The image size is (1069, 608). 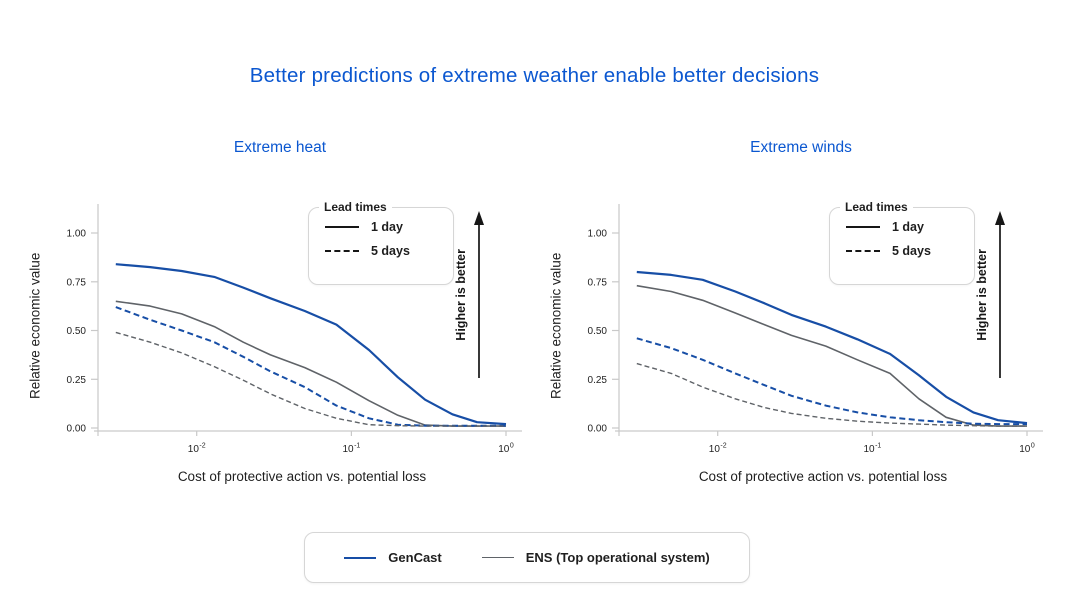 What do you see at coordinates (415, 557) in the screenshot?
I see `legend-item-label: GenCast` at bounding box center [415, 557].